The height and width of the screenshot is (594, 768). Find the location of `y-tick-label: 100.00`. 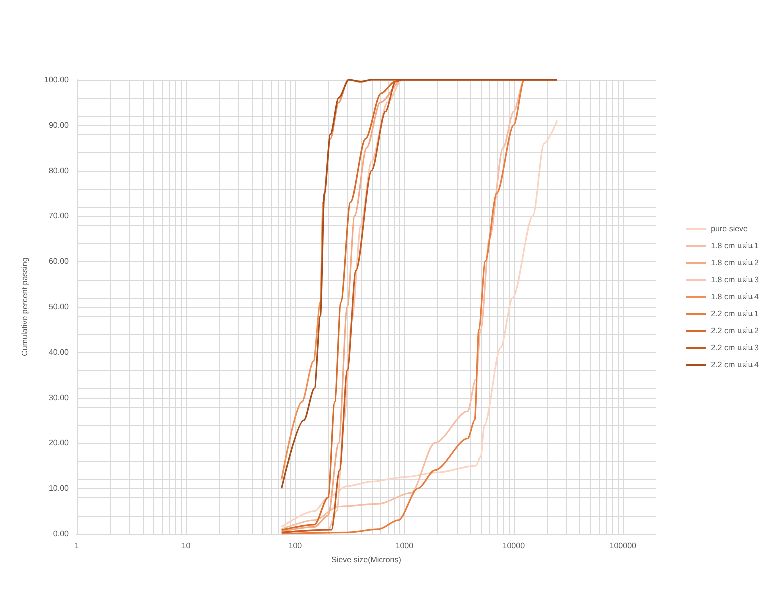

y-tick-label: 100.00 is located at coordinates (57, 80).